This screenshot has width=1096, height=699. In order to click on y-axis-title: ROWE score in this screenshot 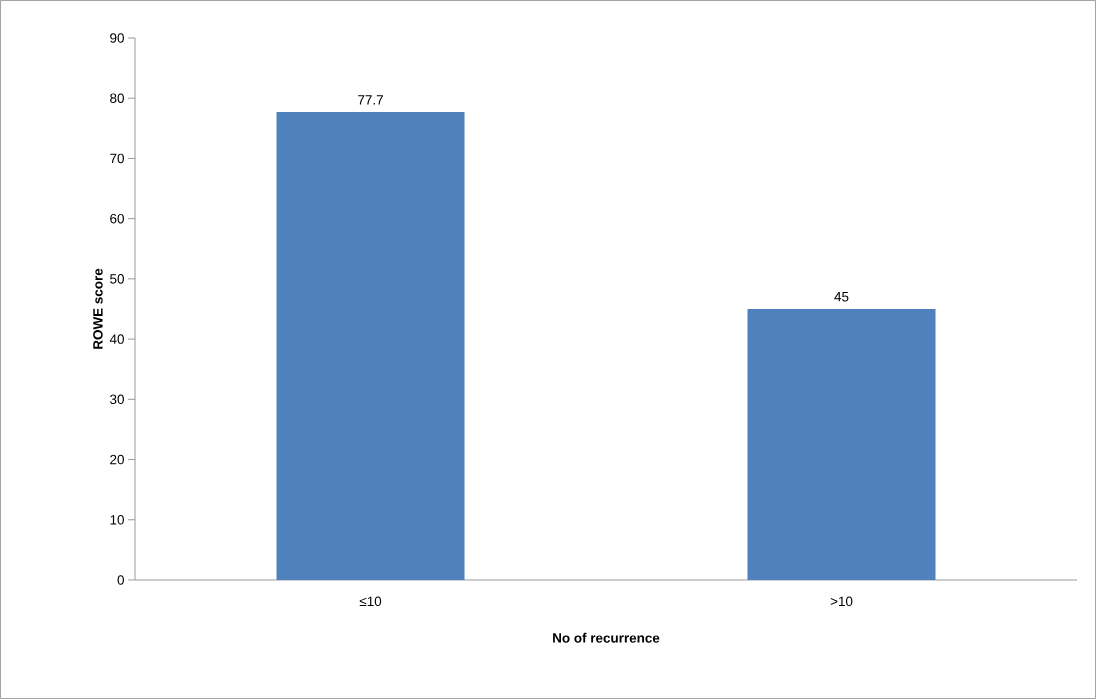, I will do `click(98, 308)`.